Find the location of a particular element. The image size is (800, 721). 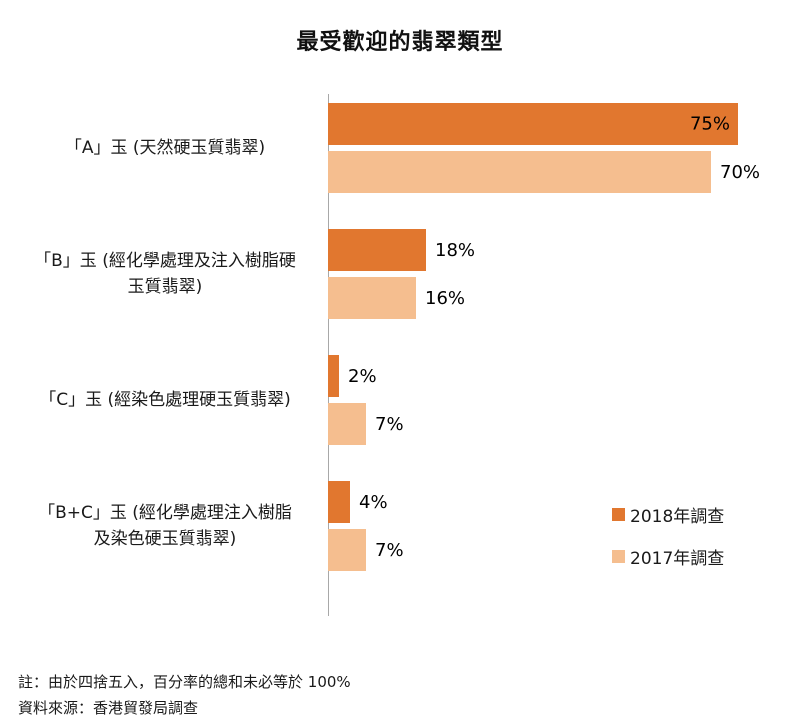

bar-row: 75% is located at coordinates (544, 124).